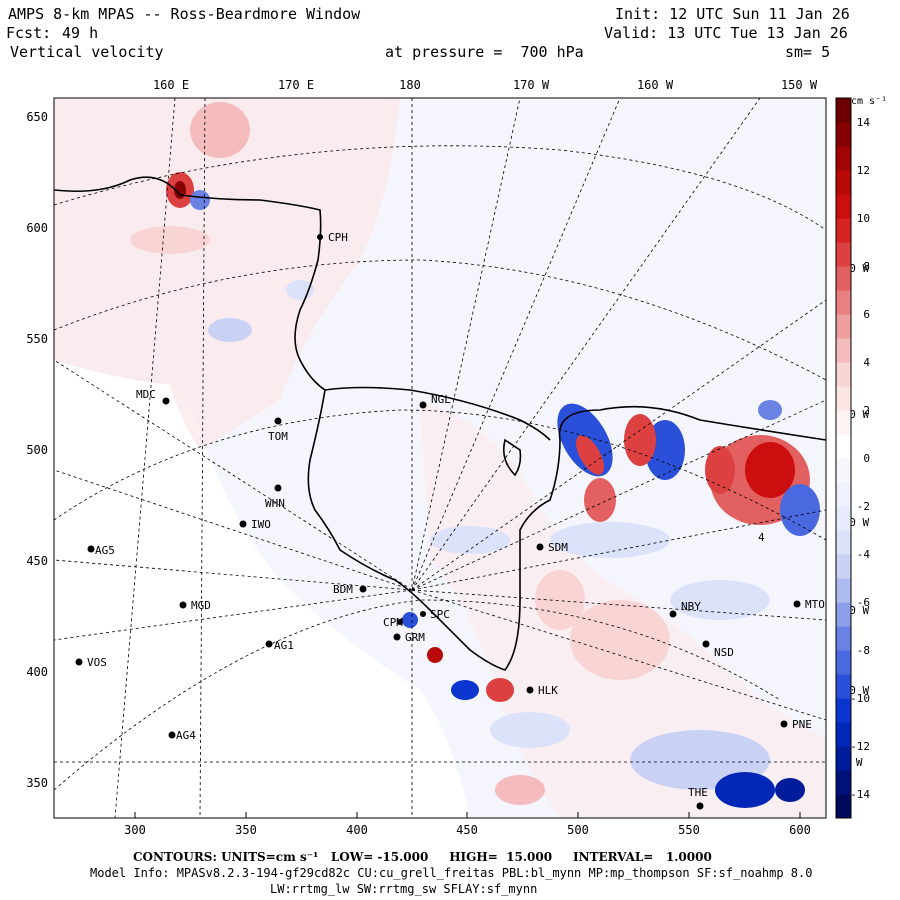  What do you see at coordinates (153, 396) in the screenshot?
I see `station-mdc: MDC` at bounding box center [153, 396].